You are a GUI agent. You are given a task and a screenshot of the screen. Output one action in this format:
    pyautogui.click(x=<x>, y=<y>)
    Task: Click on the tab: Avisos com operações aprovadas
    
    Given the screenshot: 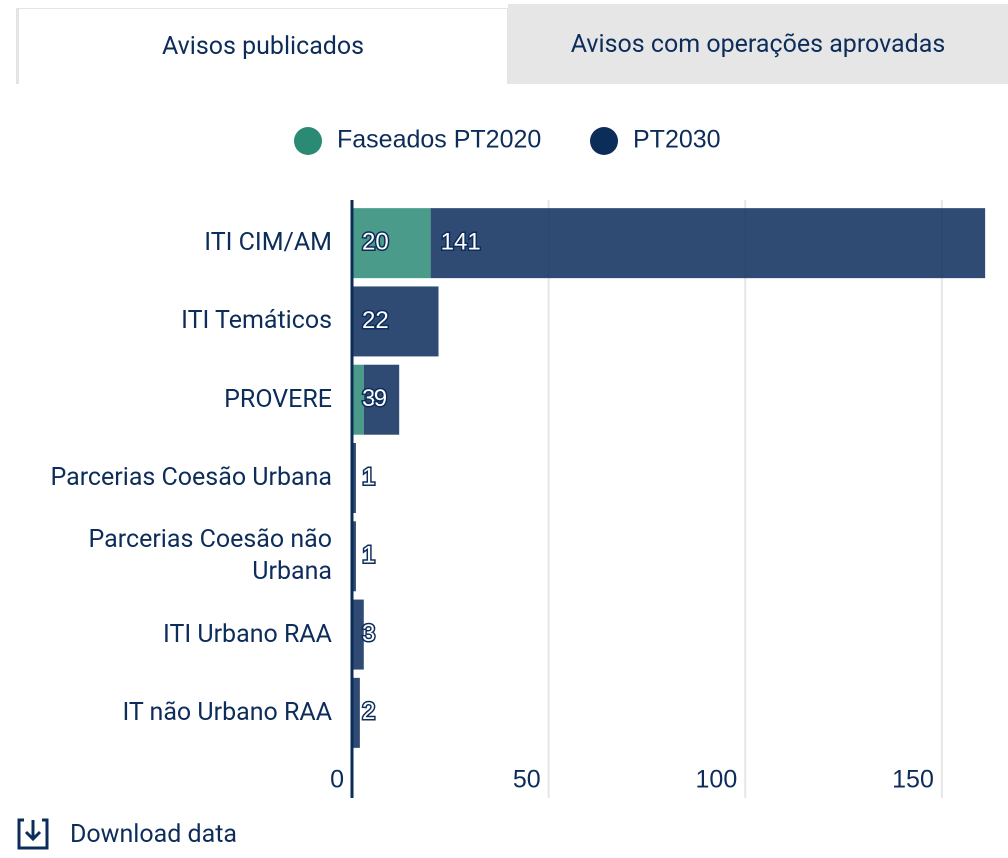 What is the action you would take?
    pyautogui.click(x=758, y=44)
    